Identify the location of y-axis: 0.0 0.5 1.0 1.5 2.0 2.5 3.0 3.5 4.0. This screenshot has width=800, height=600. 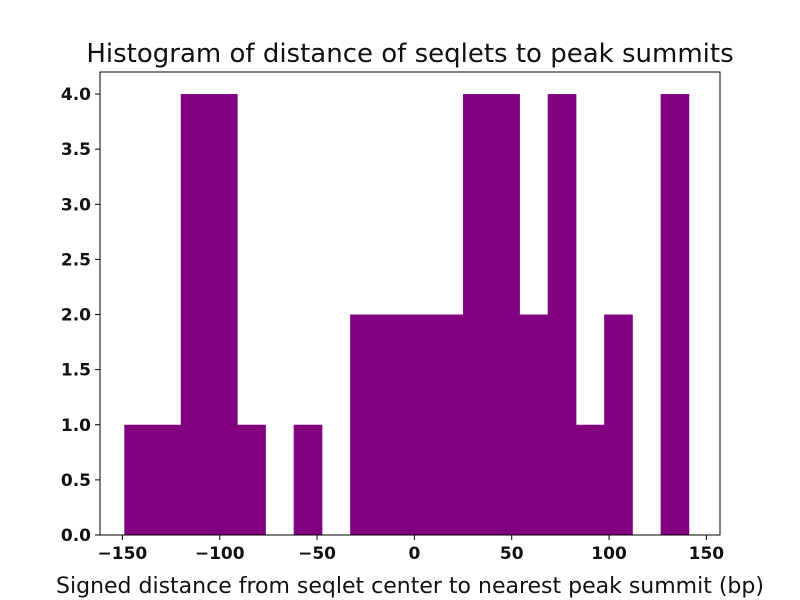
(80, 315).